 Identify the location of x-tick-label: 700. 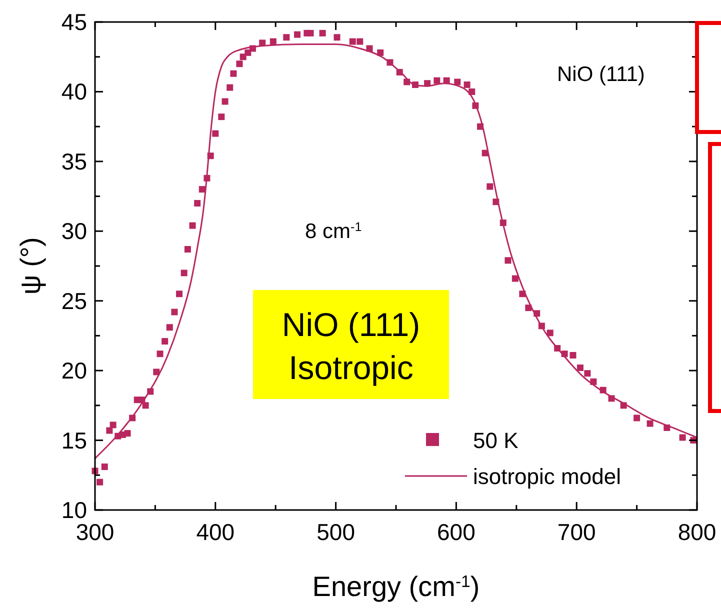
(576, 532).